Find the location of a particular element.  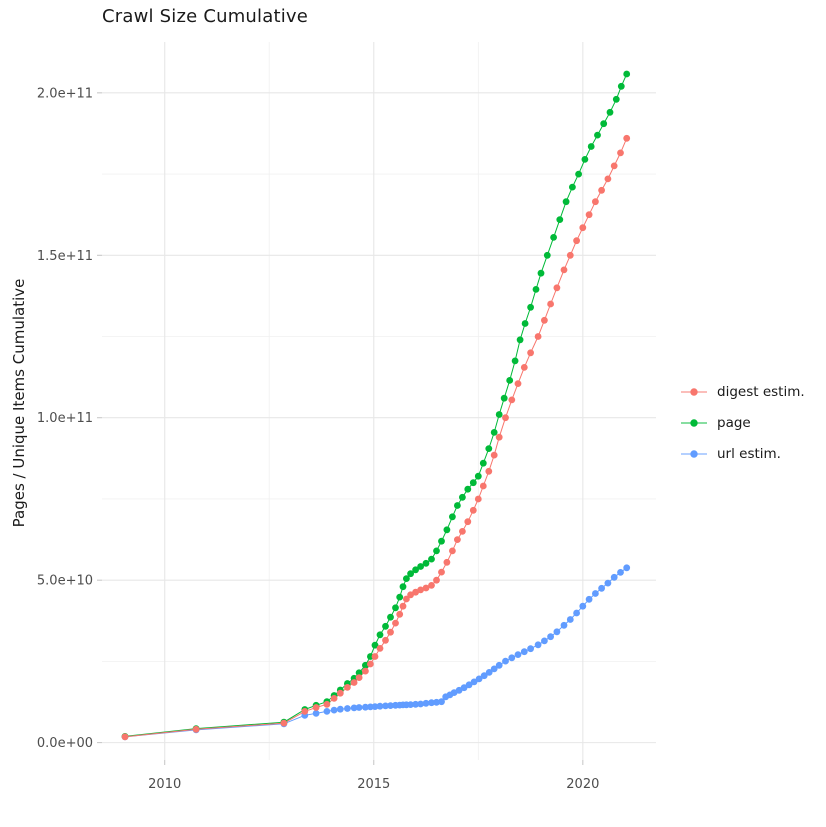

series-line-url-estim- is located at coordinates (375, 652).